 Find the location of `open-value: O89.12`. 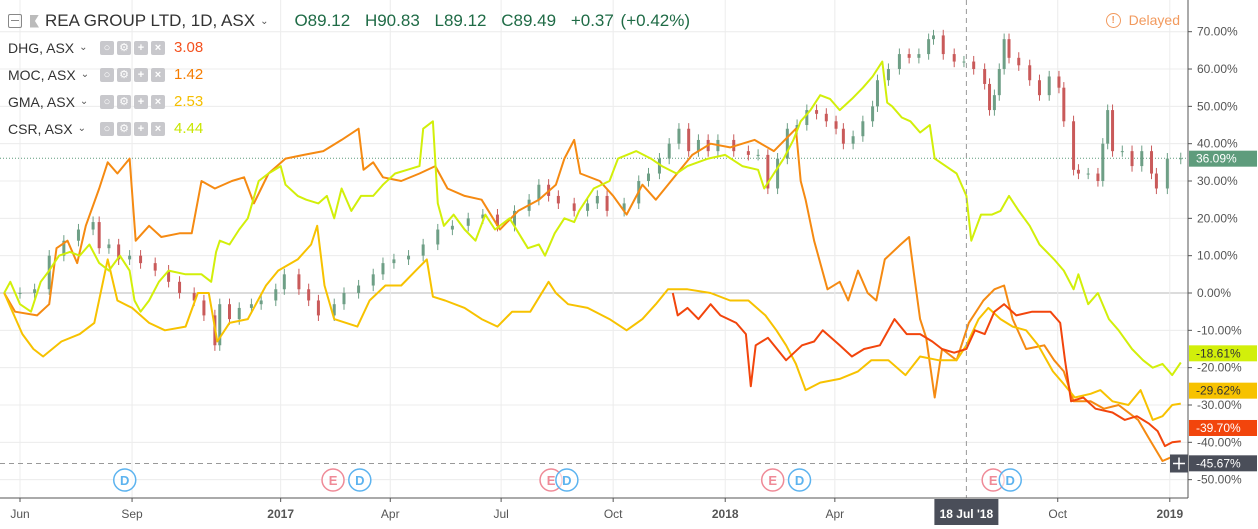

open-value: O89.12 is located at coordinates (322, 20).